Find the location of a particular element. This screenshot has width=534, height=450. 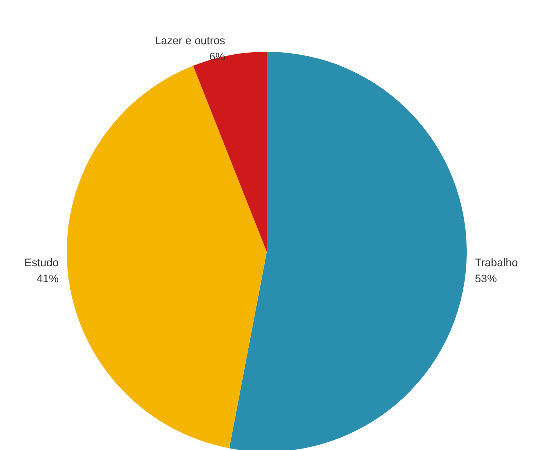

data-label: 53% is located at coordinates (486, 279).